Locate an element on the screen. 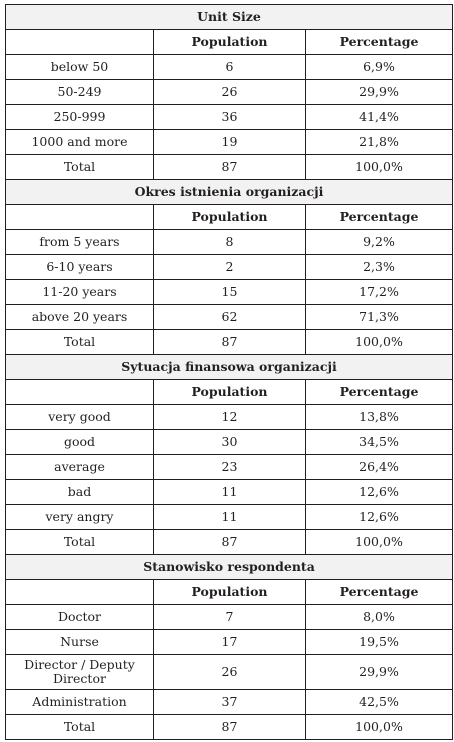 This screenshot has height=742, width=454. row-label: good is located at coordinates (79, 442).